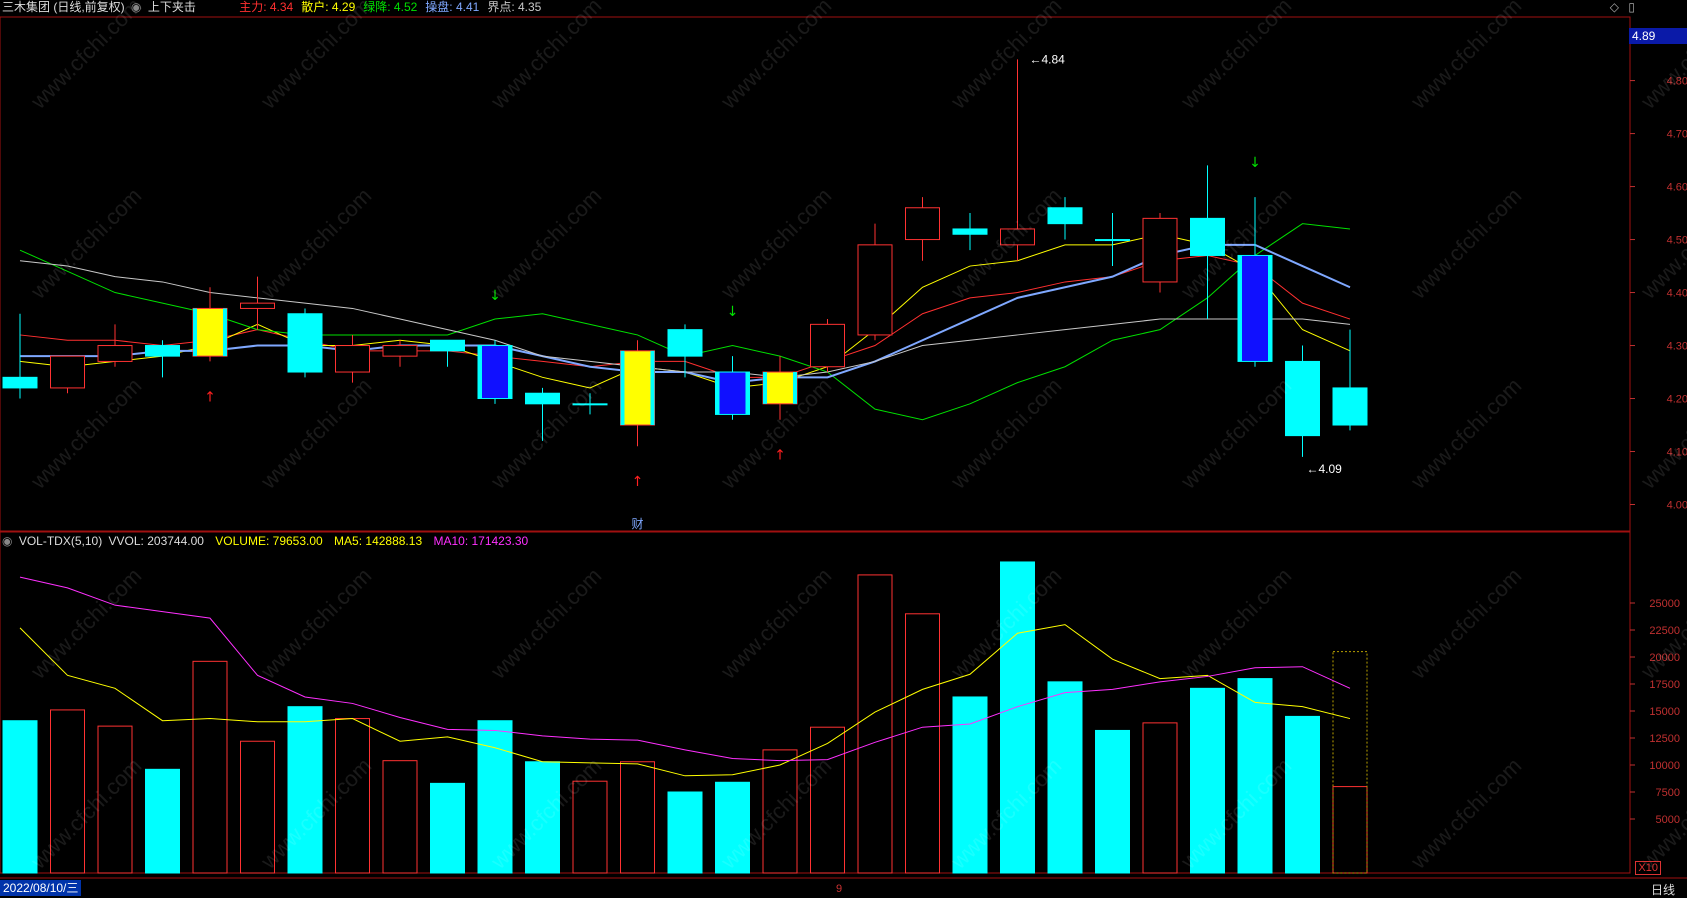  What do you see at coordinates (1350, 762) in the screenshot?
I see `volume-forecast-box` at bounding box center [1350, 762].